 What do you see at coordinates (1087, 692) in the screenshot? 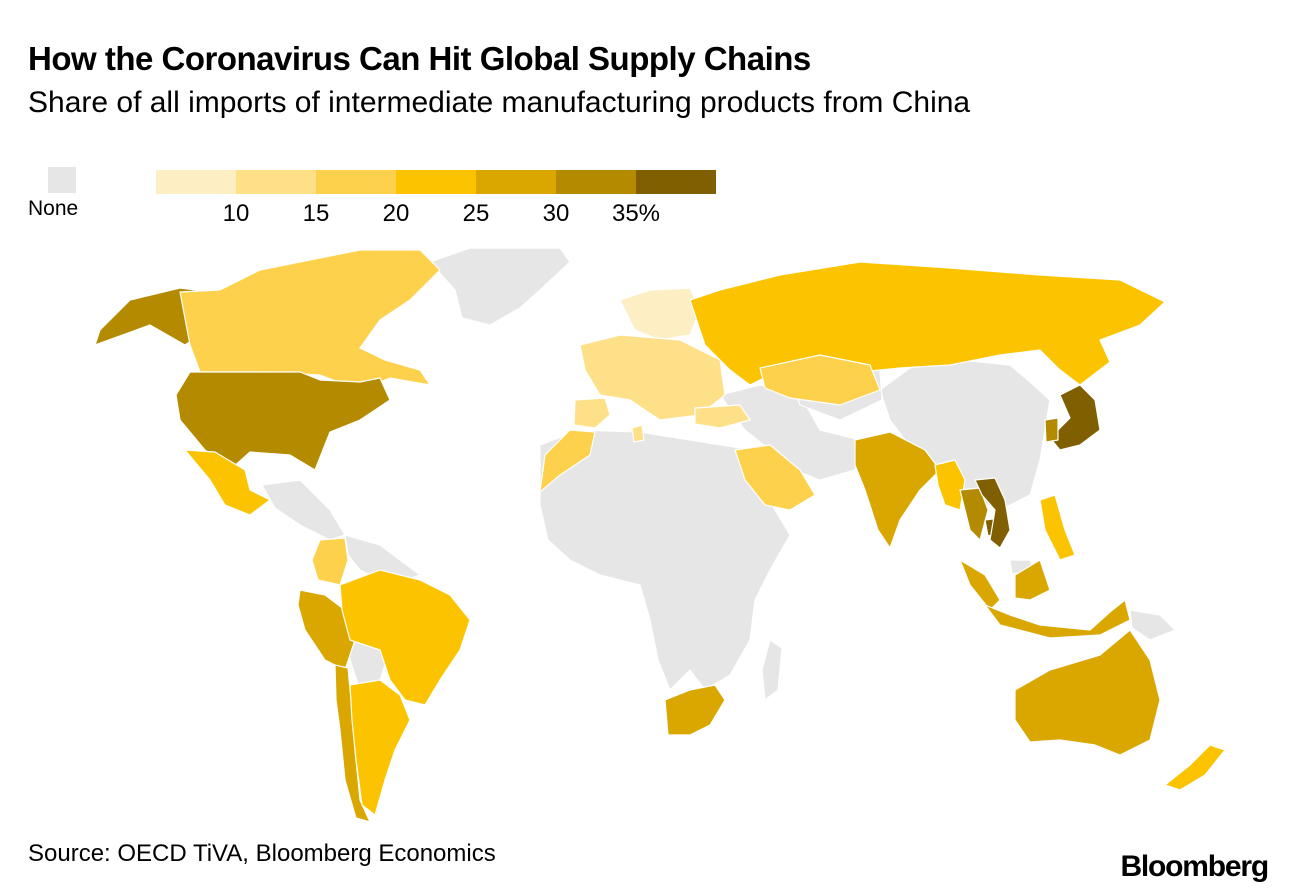
I see `region-australia` at bounding box center [1087, 692].